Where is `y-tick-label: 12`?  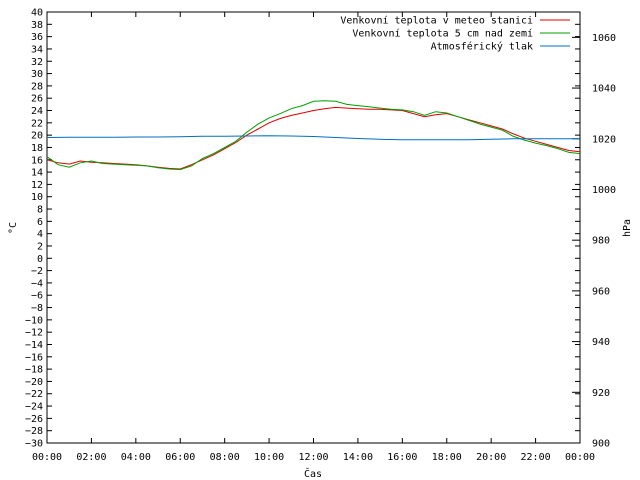 y-tick-label: 12 is located at coordinates (37, 185).